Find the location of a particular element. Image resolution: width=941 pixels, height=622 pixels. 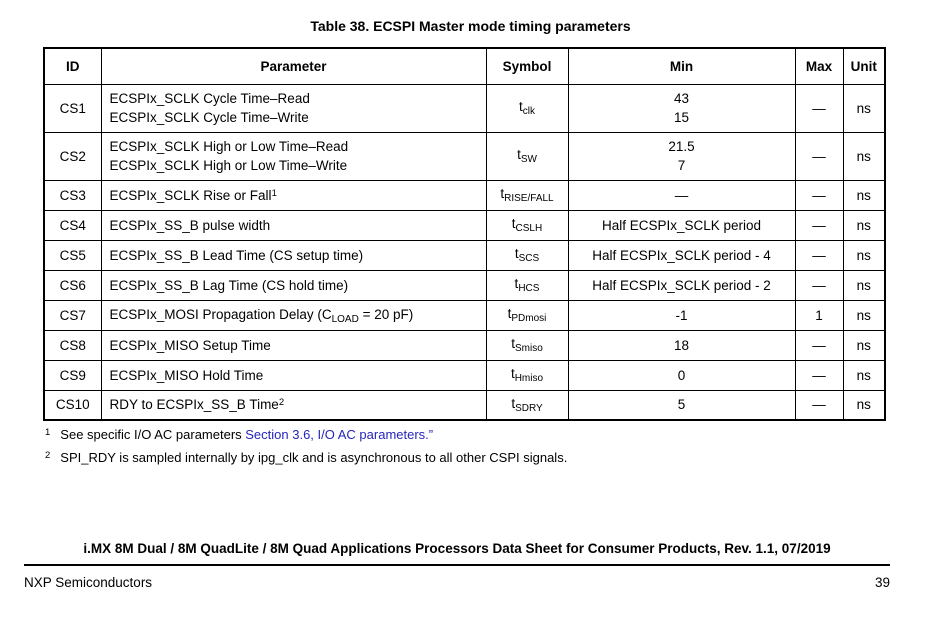

section-link: Section 3.6, I/O AC parameters.” is located at coordinates (339, 434).